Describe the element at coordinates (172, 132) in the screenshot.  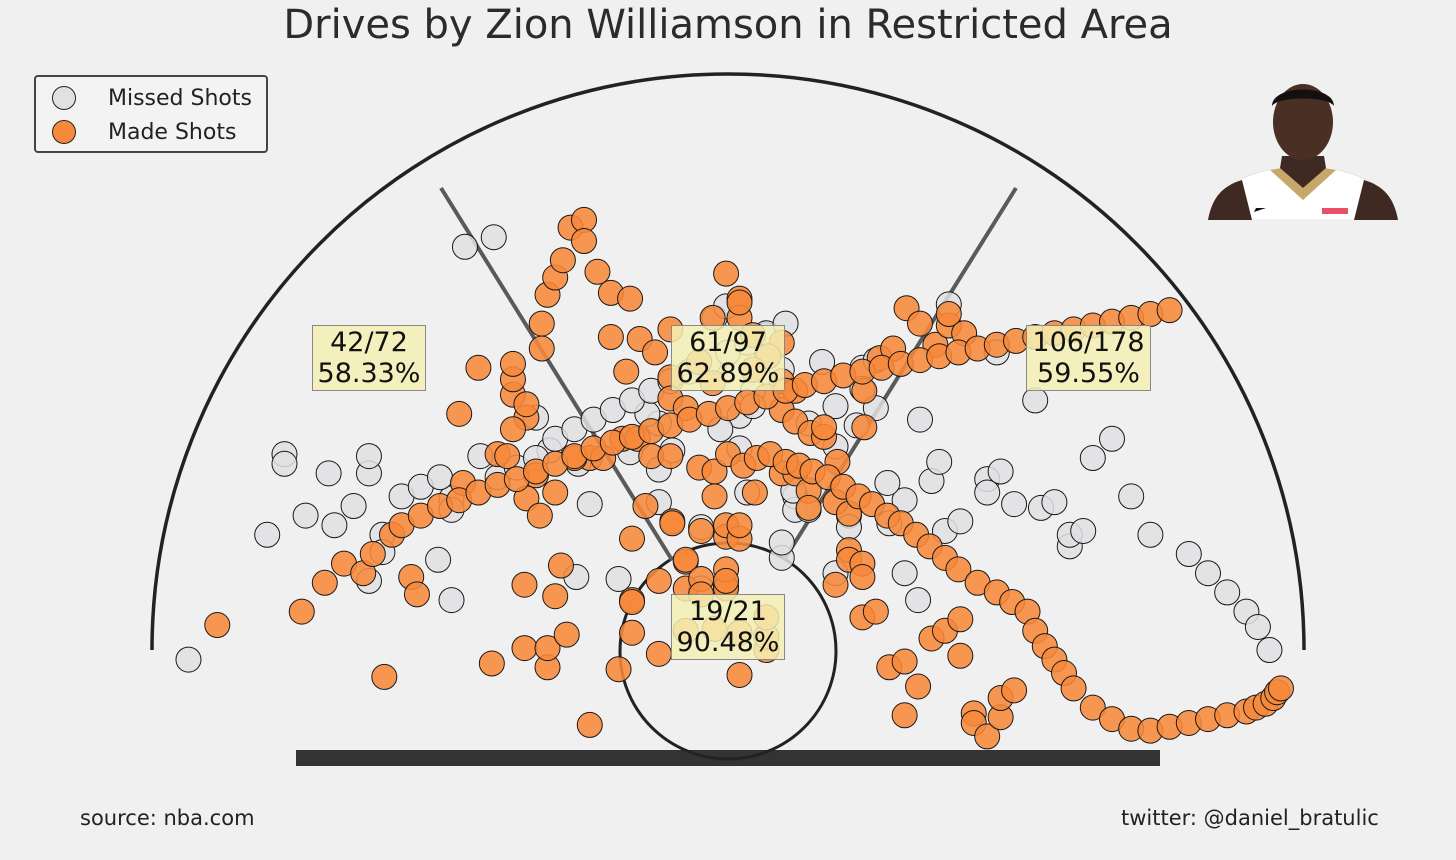
I see `legend-label-made: Made Shots` at that location.